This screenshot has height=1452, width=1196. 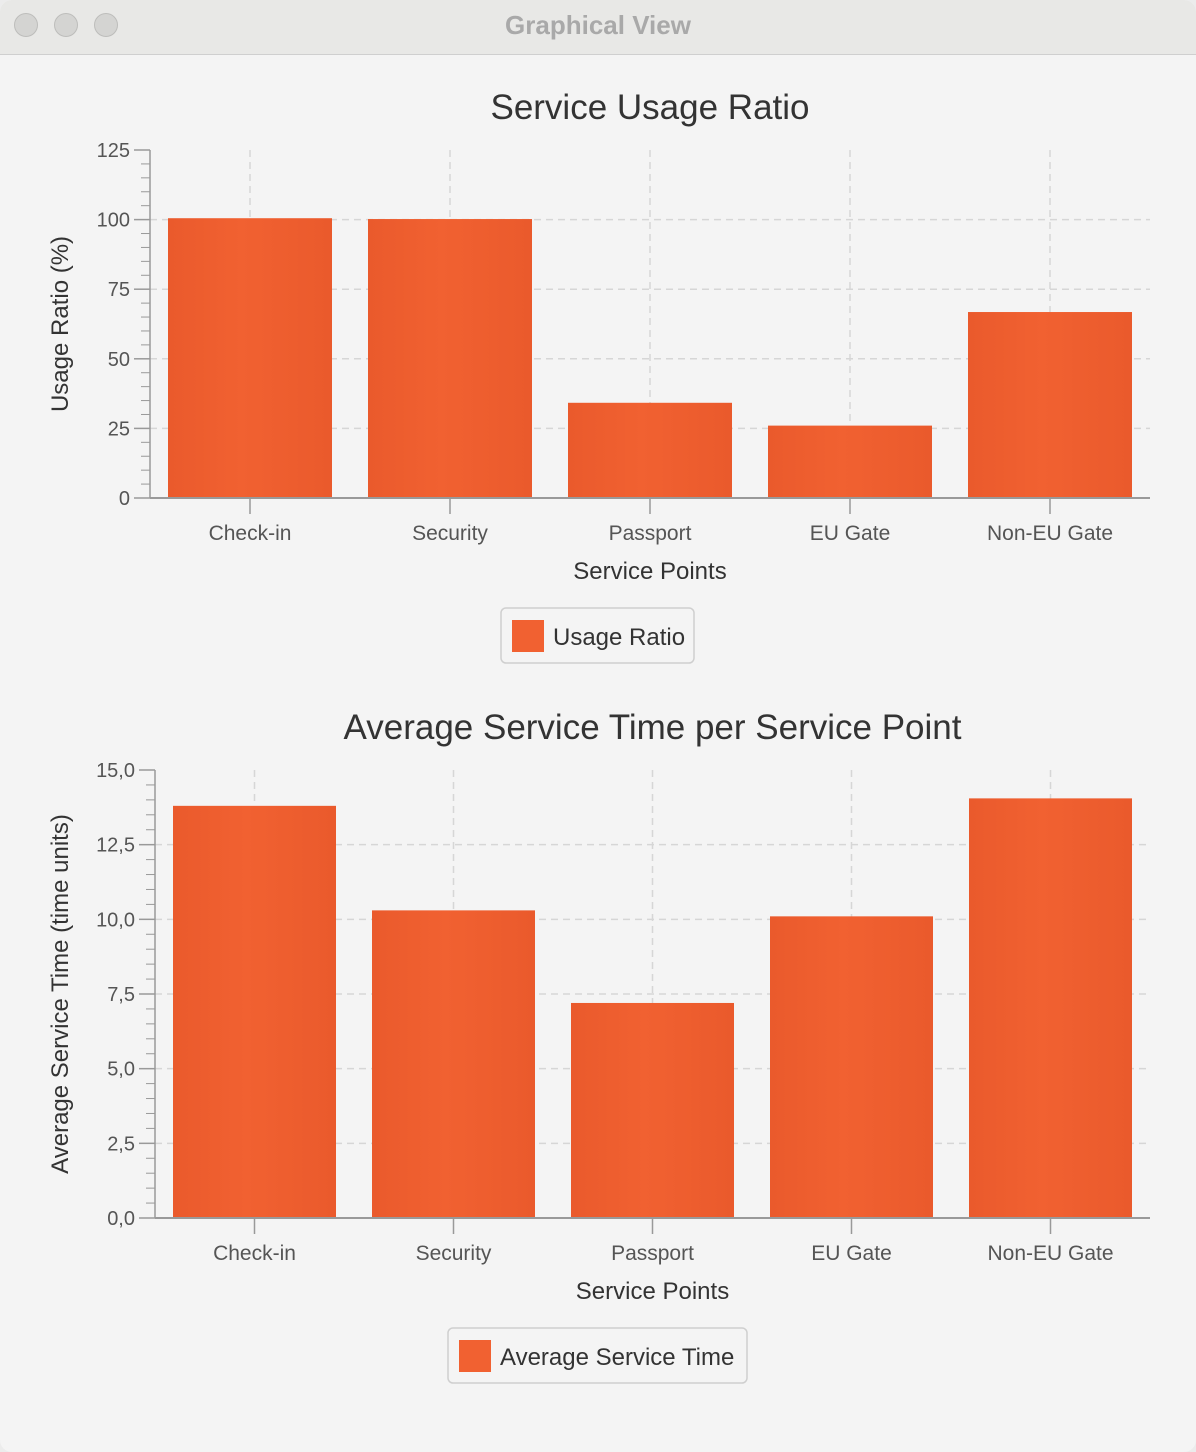 I want to click on window-title: Graphical View, so click(x=598, y=25).